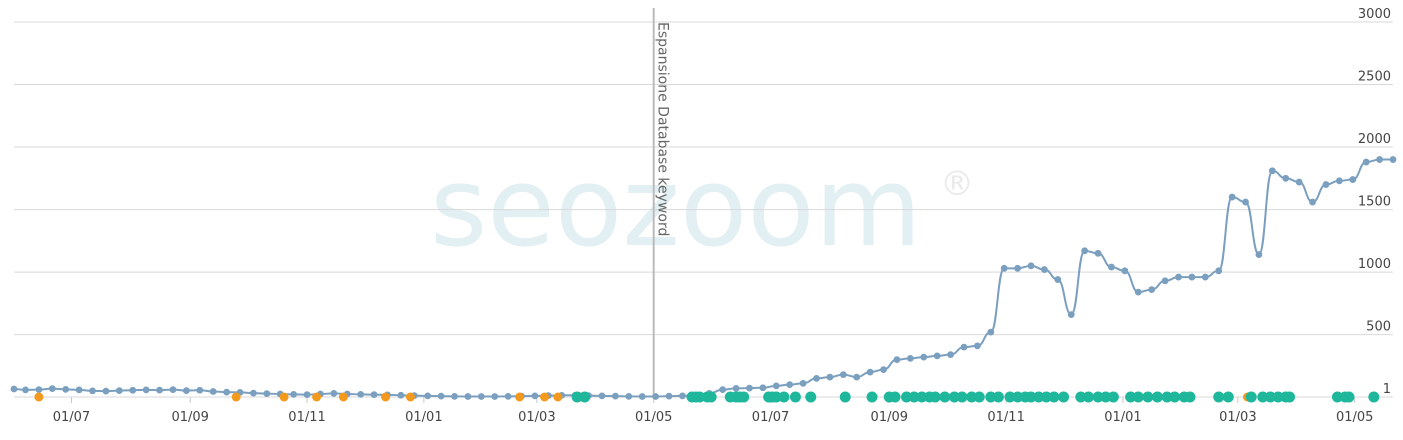 This screenshot has height=440, width=1403. I want to click on y-tick-label: 1, so click(1387, 389).